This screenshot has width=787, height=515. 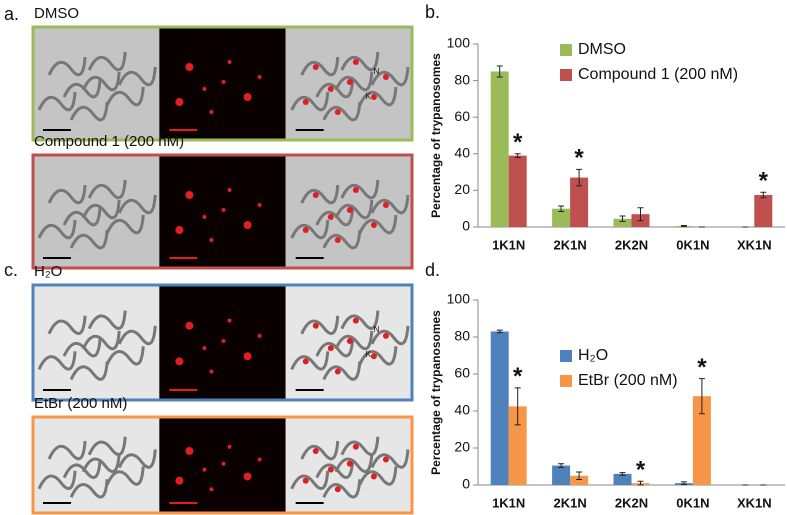 I want to click on y-tick-label: 100, so click(x=459, y=299).